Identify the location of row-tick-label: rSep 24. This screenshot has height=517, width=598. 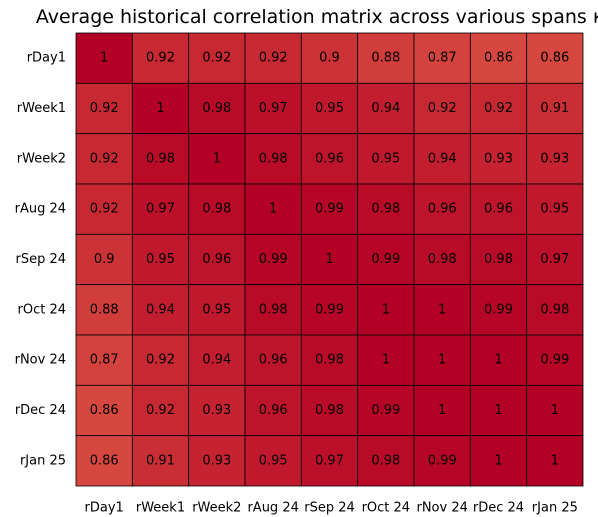
(40, 259).